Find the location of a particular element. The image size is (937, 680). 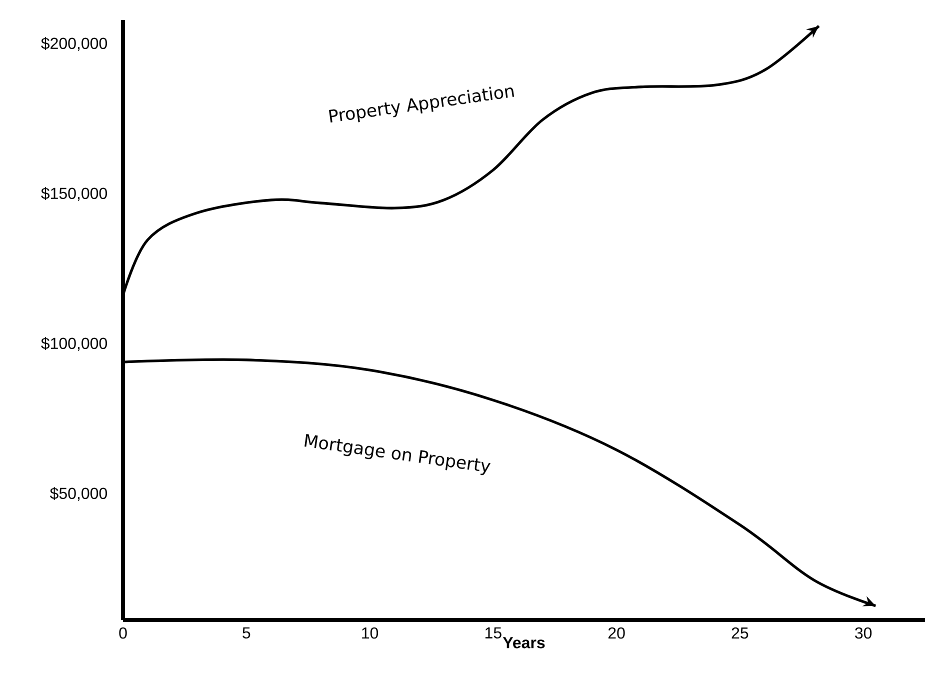

x-tick-label: 30 is located at coordinates (863, 633).